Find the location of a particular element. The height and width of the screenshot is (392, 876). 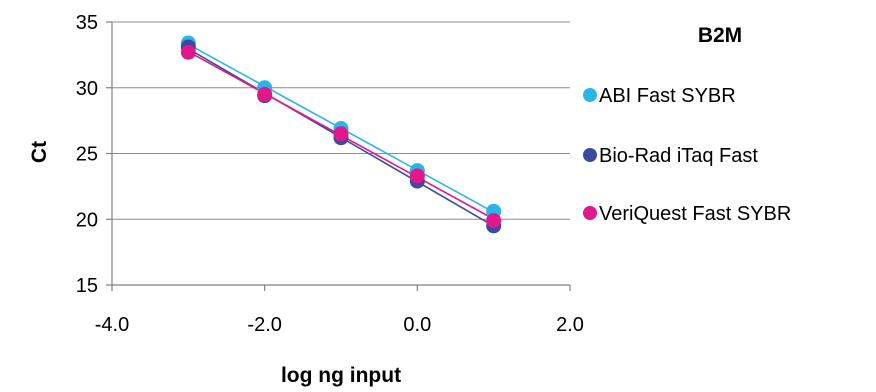

x-axis-title: log ng input is located at coordinates (341, 375).